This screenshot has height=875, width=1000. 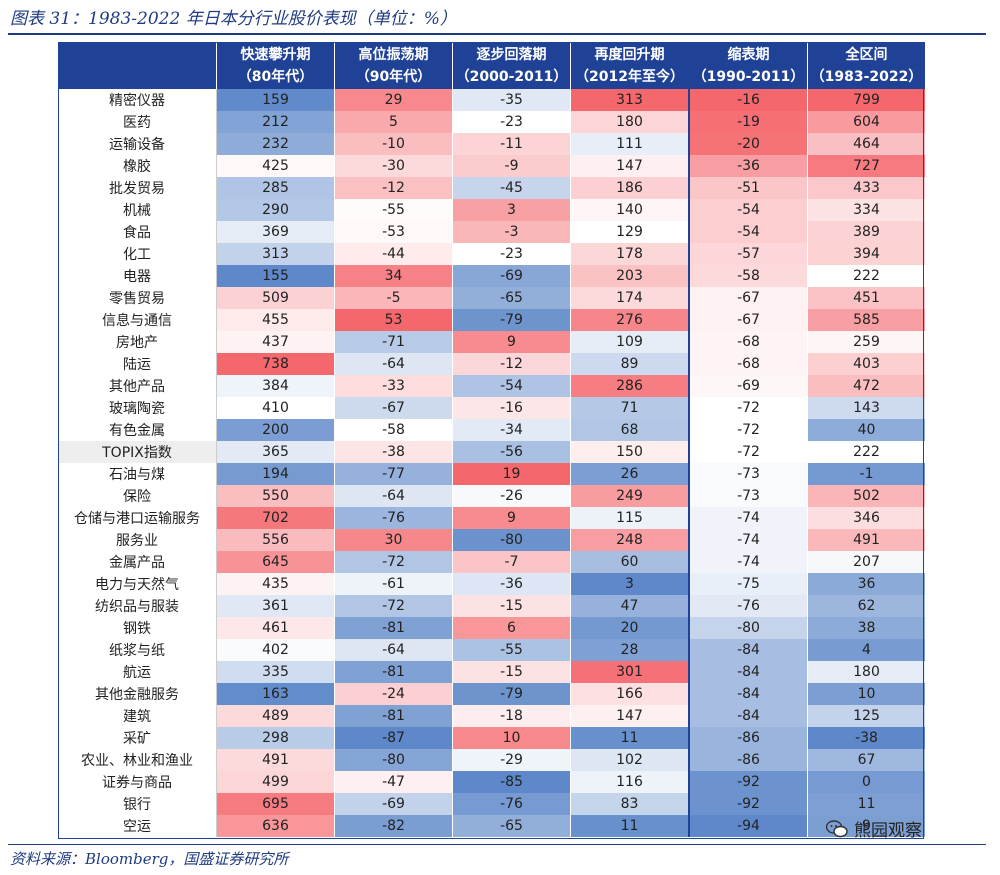 I want to click on figure-title: 图表 31：1983-2022 年日本分行业股价表现（单位：%）, so click(x=233, y=19).